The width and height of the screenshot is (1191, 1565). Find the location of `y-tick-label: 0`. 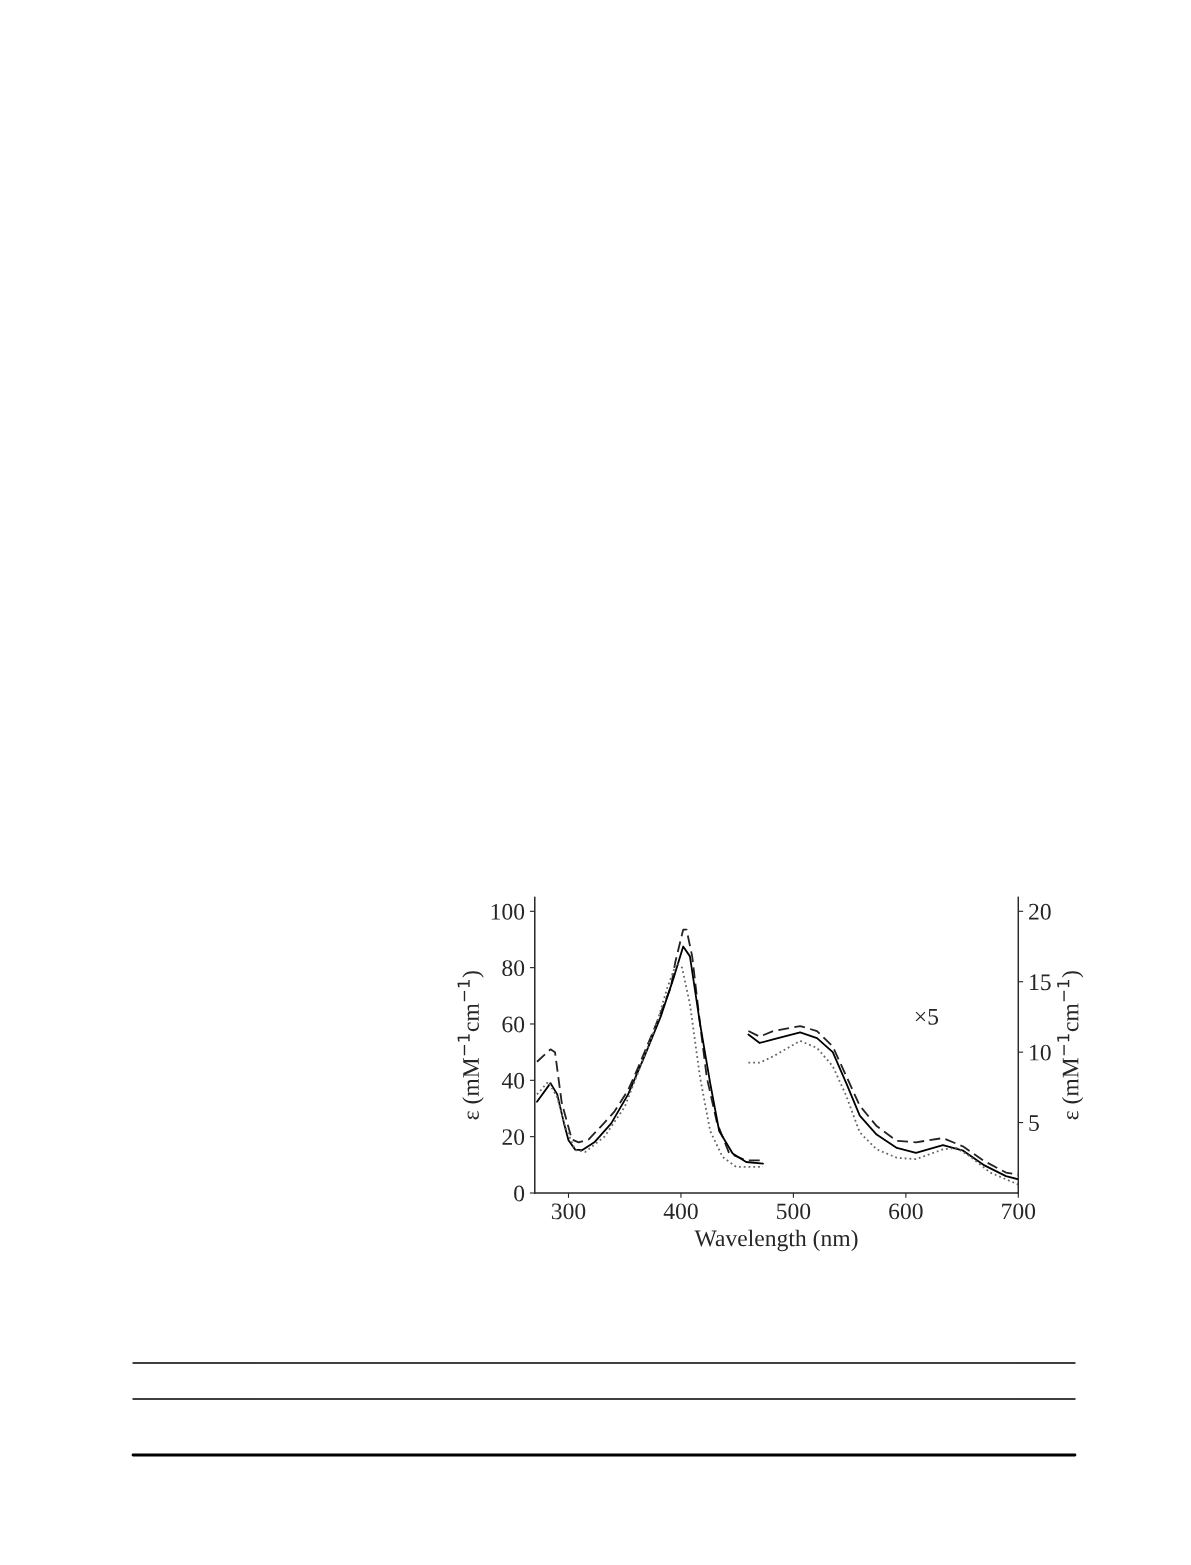

y-tick-label: 0 is located at coordinates (519, 1193).